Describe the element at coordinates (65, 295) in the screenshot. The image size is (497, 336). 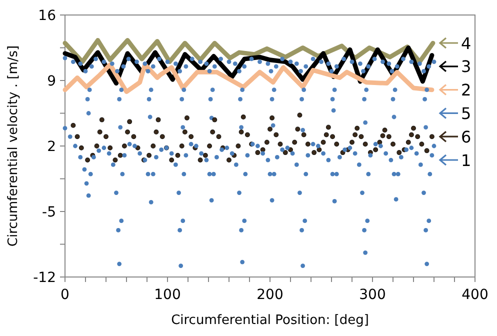
I see `x-tick-label: 0` at that location.